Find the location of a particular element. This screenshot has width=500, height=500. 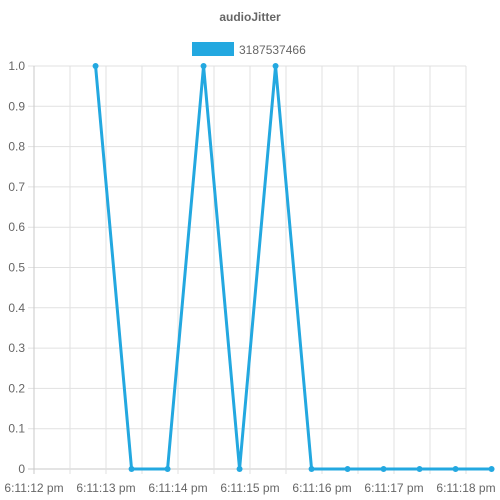

chart-title: audioJitter is located at coordinates (250, 17).